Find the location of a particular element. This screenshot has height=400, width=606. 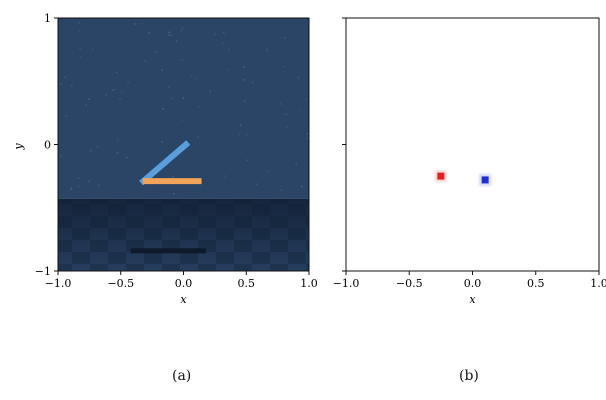

caption-a: (a) is located at coordinates (182, 376).